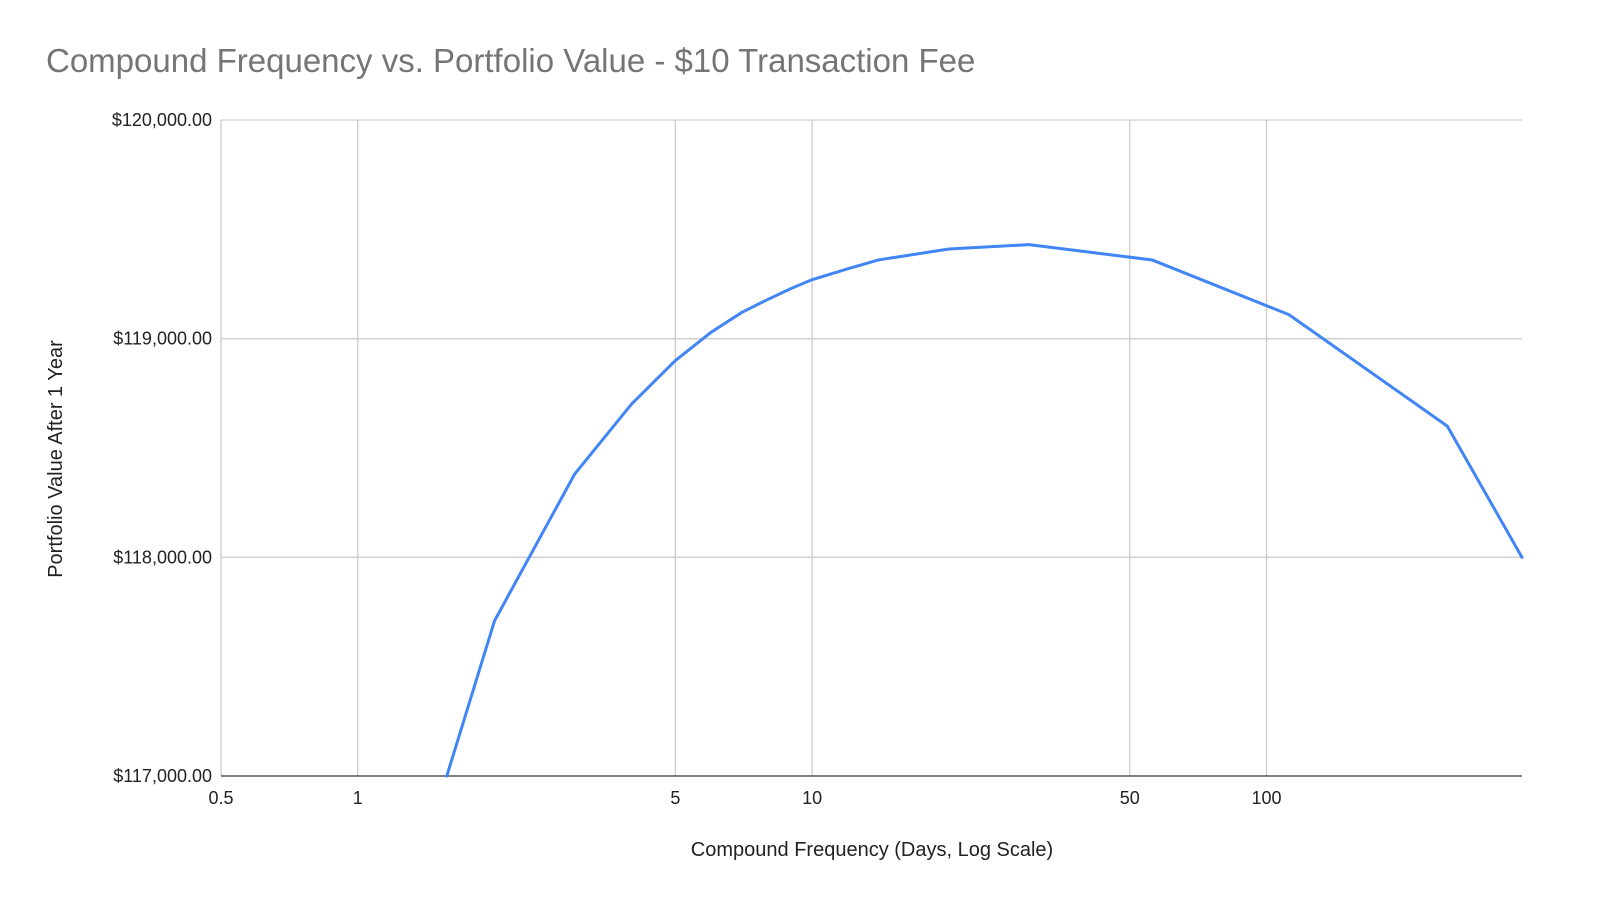 This screenshot has height=923, width=1600. I want to click on x-tick-label: 0.5, so click(220, 798).